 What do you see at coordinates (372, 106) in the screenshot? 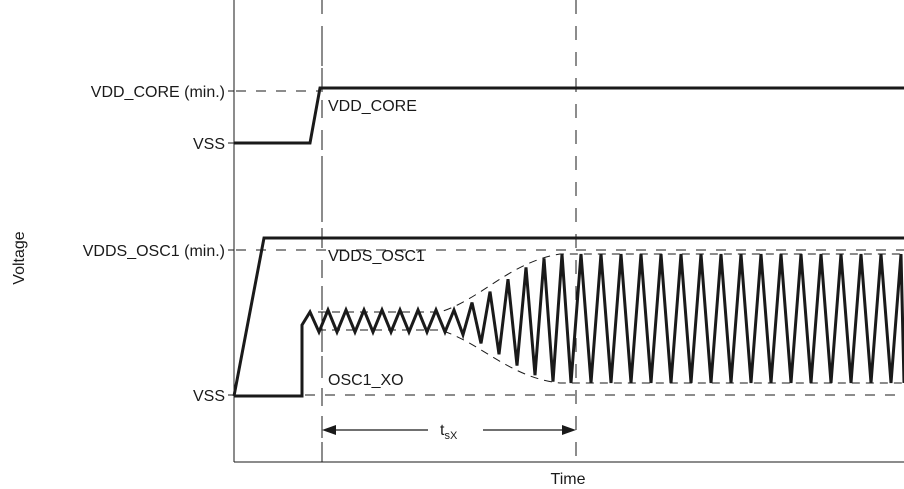
I see `vdd-core-signal-label: VDD_CORE` at bounding box center [372, 106].